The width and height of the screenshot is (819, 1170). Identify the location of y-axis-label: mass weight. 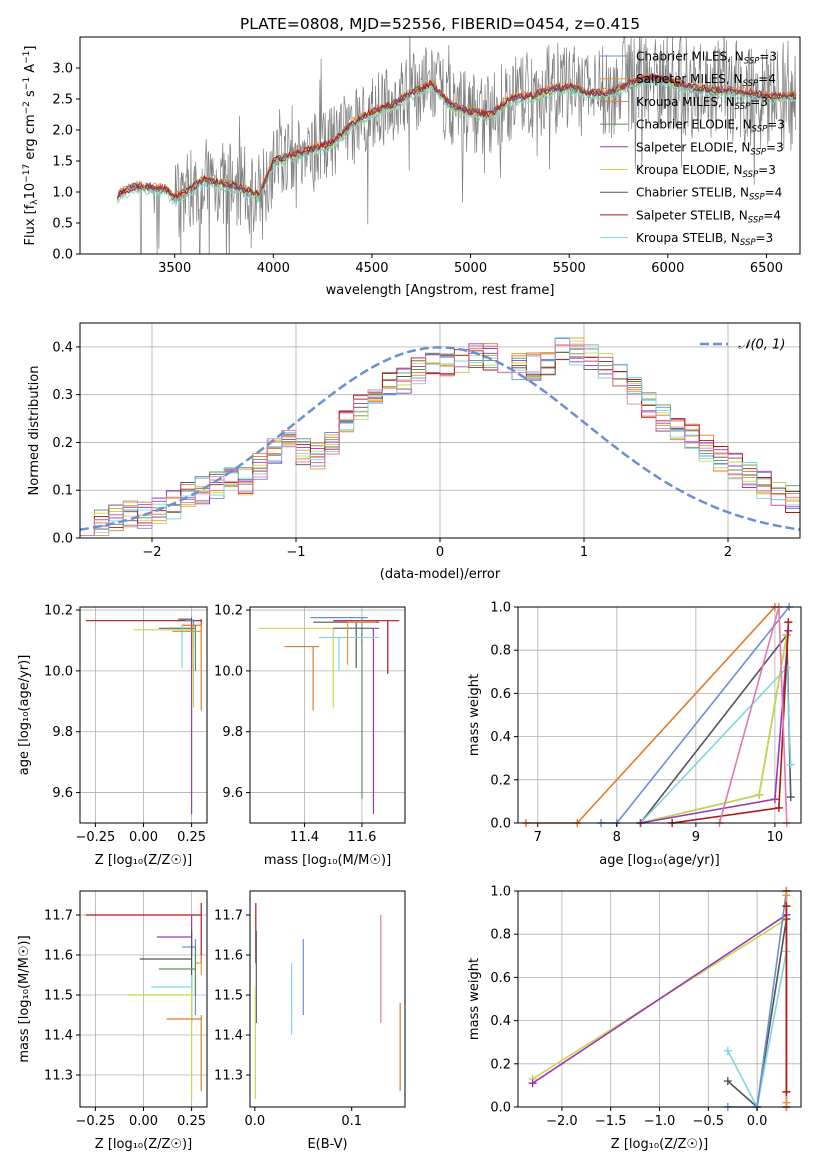
(474, 715).